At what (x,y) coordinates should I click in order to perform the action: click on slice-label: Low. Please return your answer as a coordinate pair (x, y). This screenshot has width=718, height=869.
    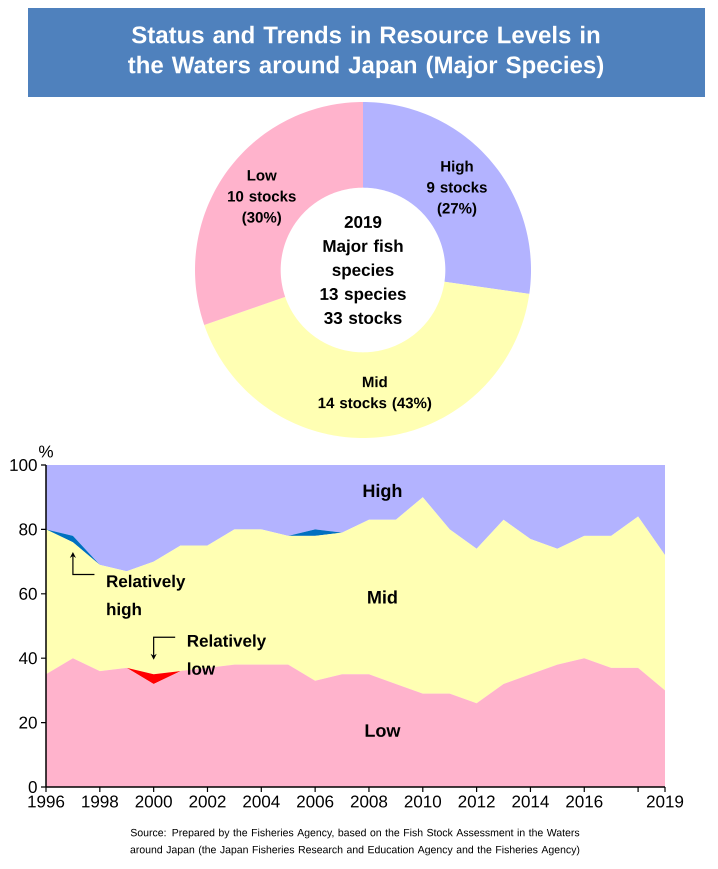
    Looking at the image, I should click on (262, 175).